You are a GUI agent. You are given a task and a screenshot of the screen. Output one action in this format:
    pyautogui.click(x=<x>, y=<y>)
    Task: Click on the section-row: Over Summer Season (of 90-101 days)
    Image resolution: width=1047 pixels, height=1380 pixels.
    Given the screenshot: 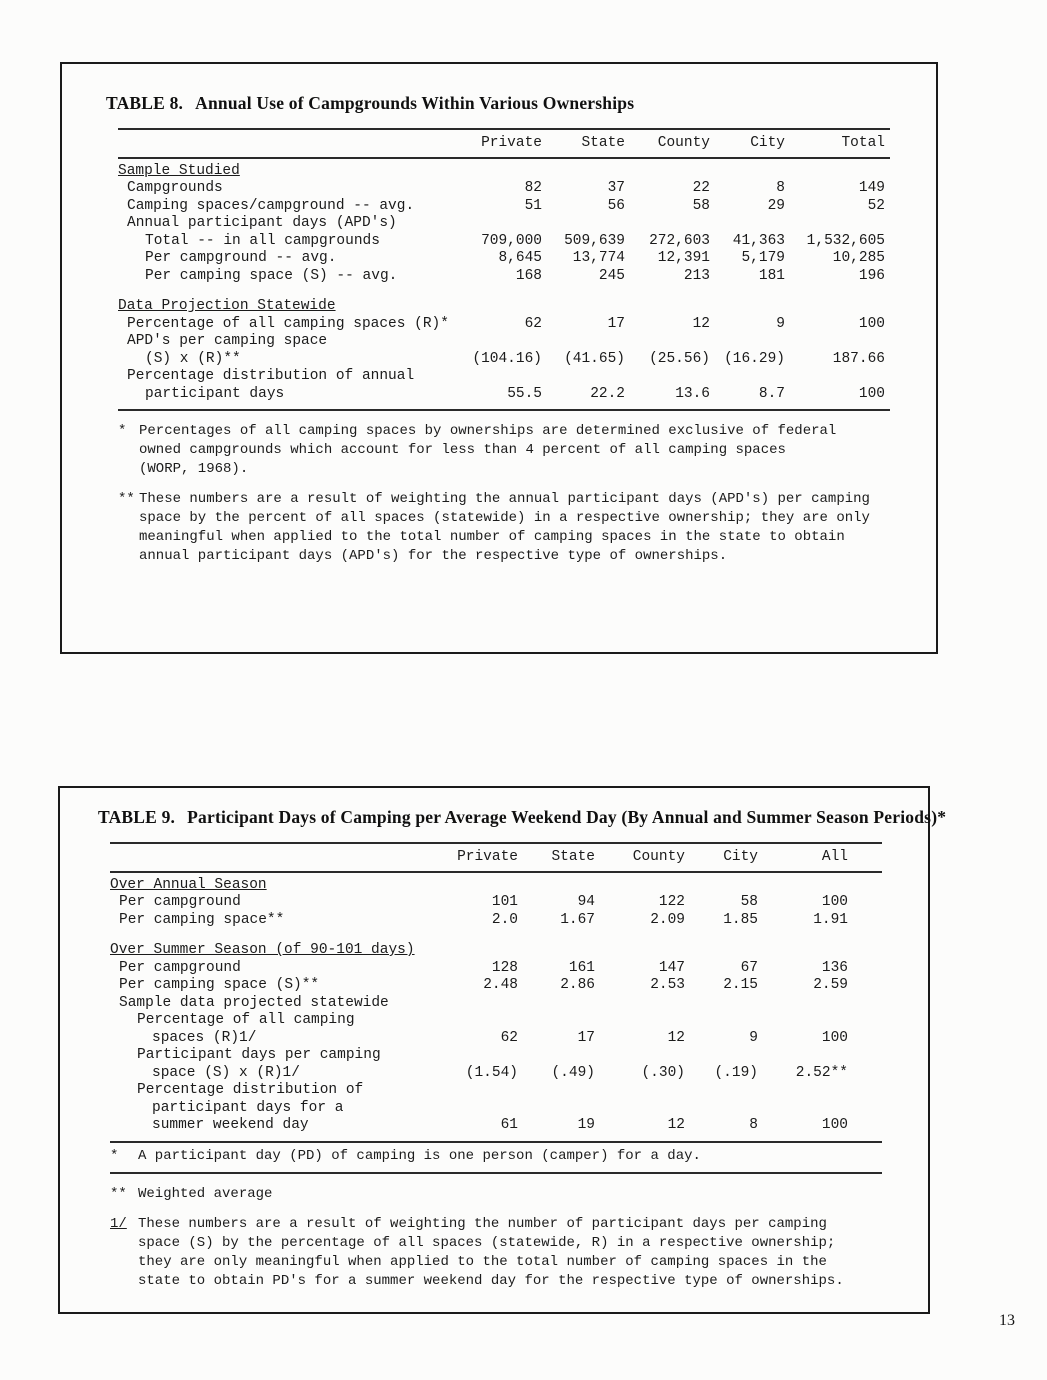 What is the action you would take?
    pyautogui.click(x=496, y=951)
    